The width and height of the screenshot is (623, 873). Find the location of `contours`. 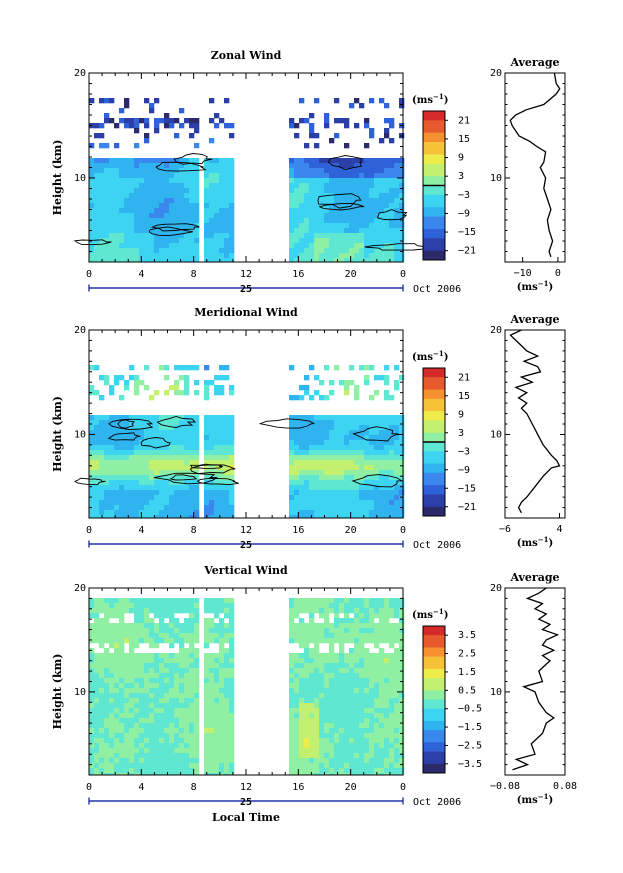

contours is located at coordinates (239, 452).